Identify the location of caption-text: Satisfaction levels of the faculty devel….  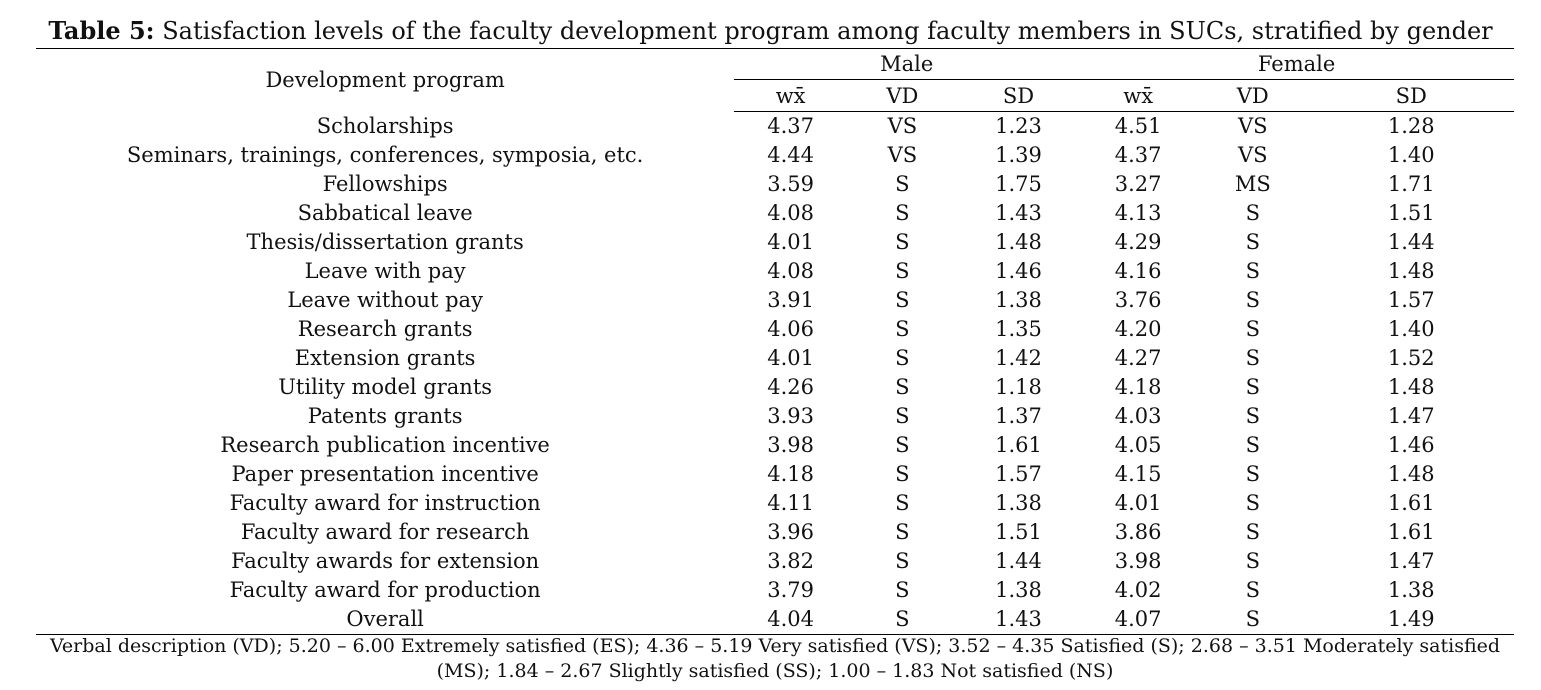
(827, 31).